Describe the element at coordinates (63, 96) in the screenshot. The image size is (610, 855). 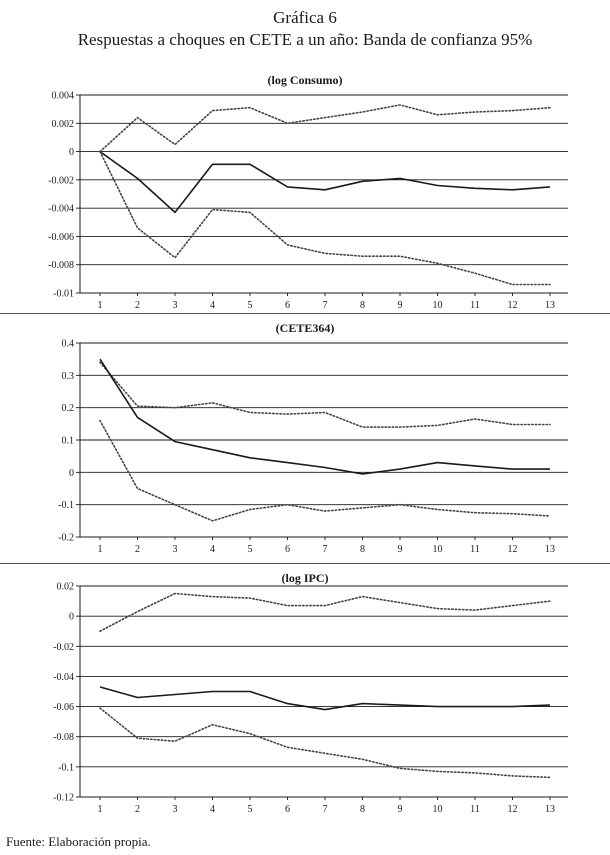
I see `y-tick-label: 0.004` at that location.